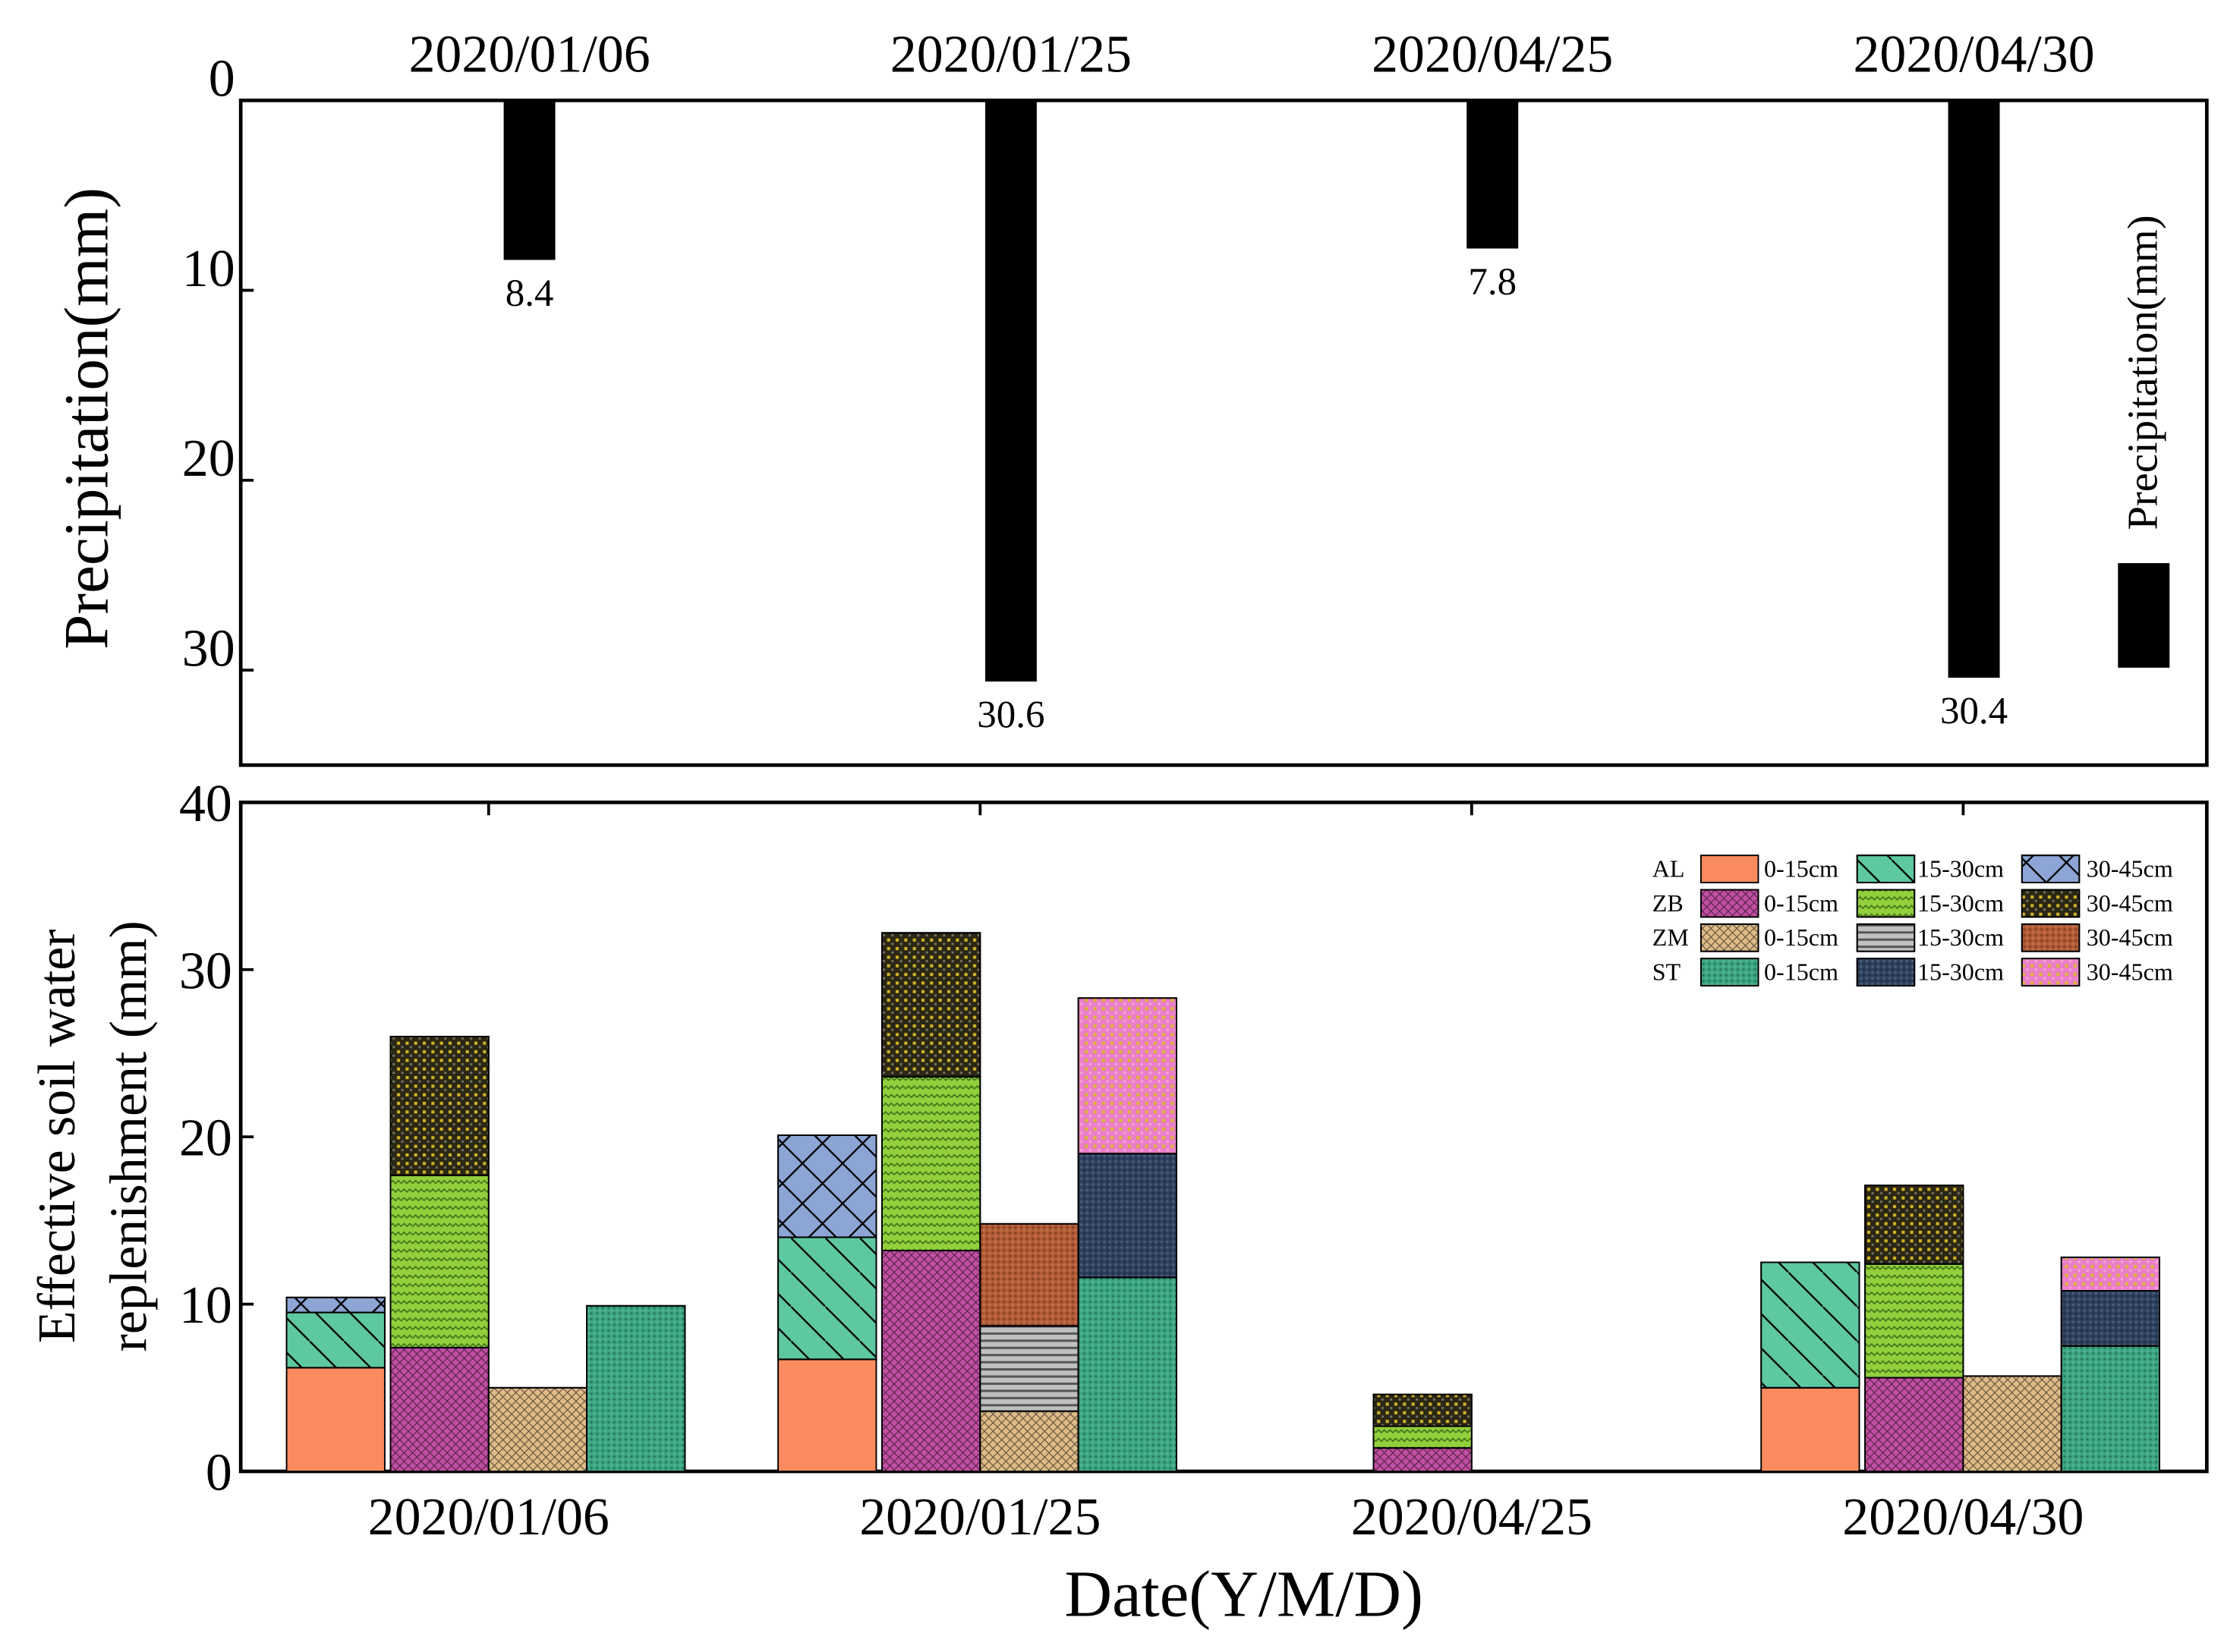 This screenshot has width=2224, height=1652. I want to click on legend-label-zm-30-45cm: 30-45cm, so click(2130, 937).